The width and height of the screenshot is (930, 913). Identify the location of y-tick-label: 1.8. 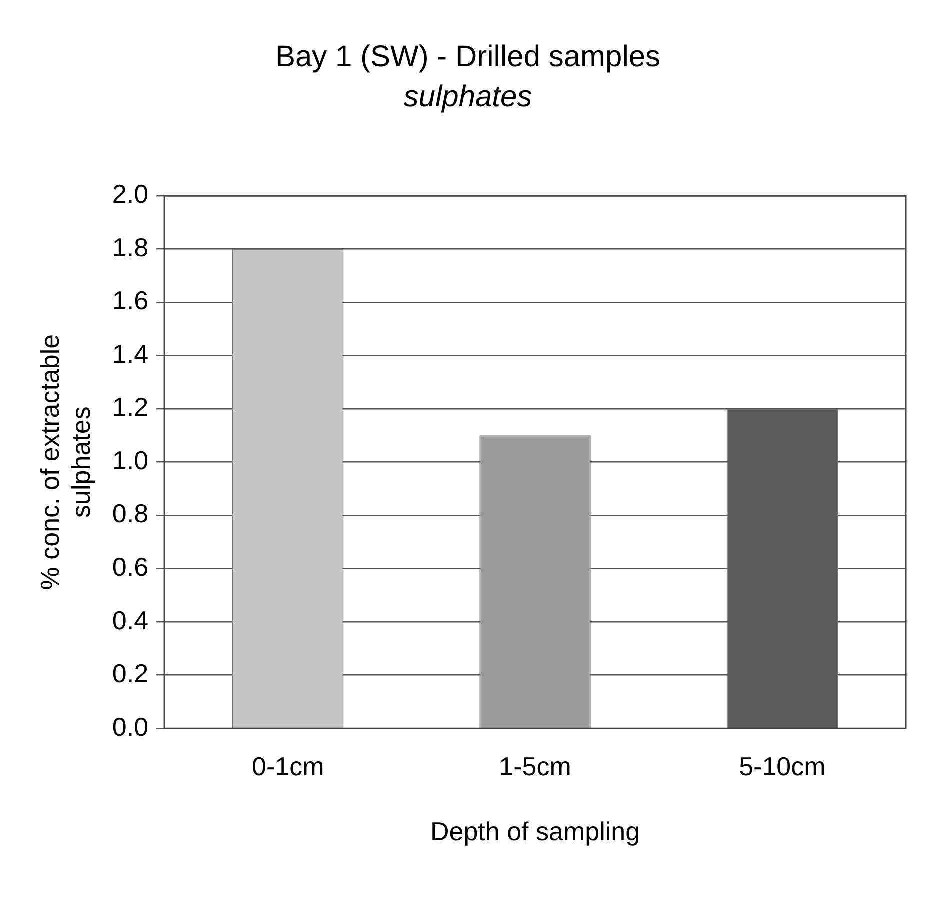
(130, 247).